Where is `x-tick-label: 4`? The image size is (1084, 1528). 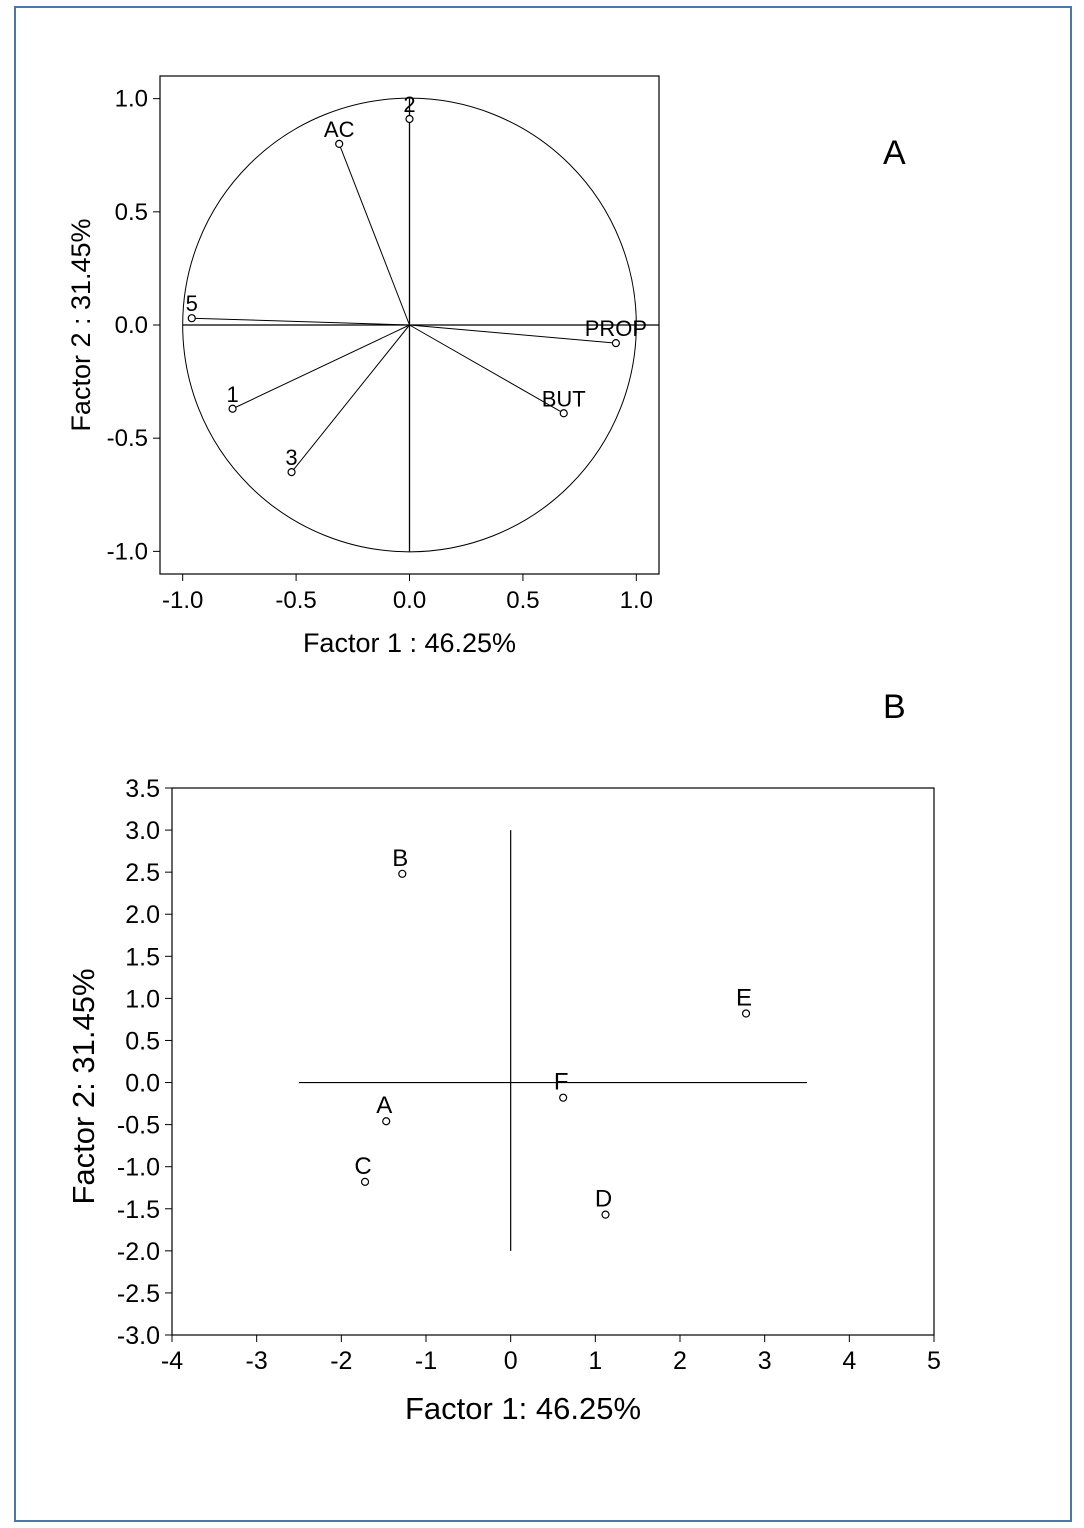 x-tick-label: 4 is located at coordinates (849, 1361).